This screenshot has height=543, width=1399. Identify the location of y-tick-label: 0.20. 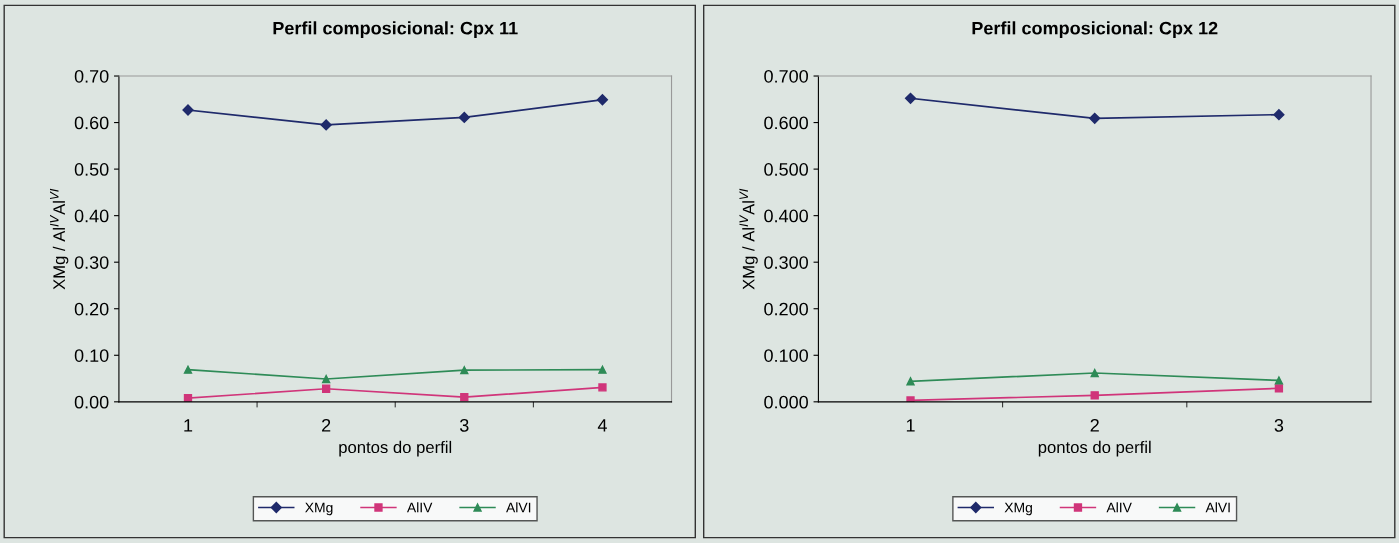
(91, 309).